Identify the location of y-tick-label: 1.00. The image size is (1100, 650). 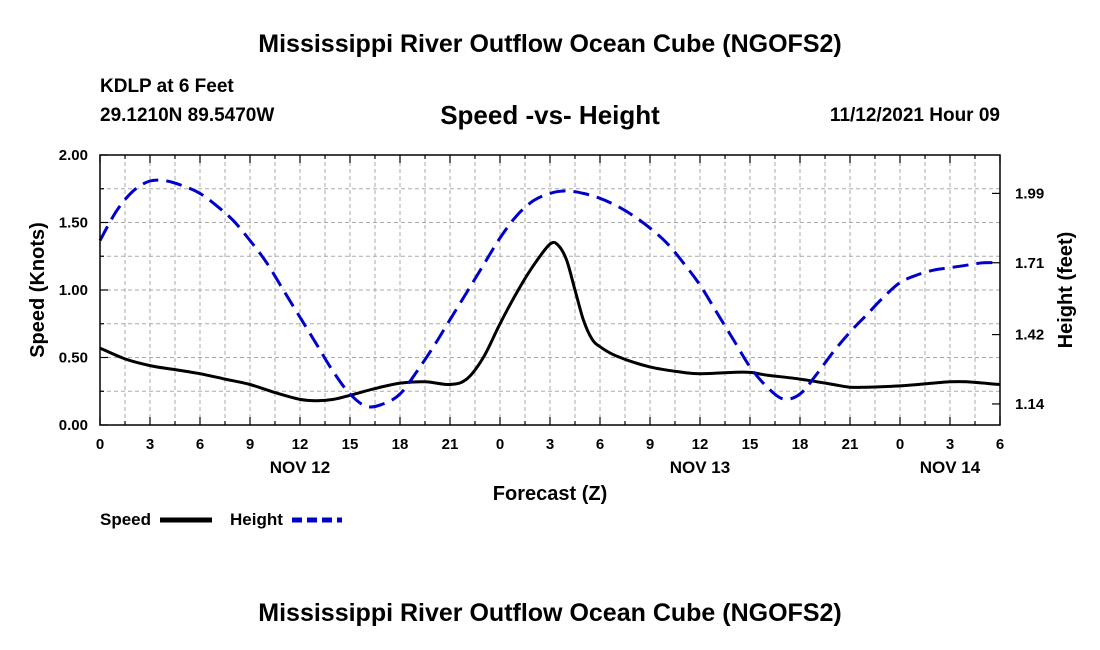
(73, 290).